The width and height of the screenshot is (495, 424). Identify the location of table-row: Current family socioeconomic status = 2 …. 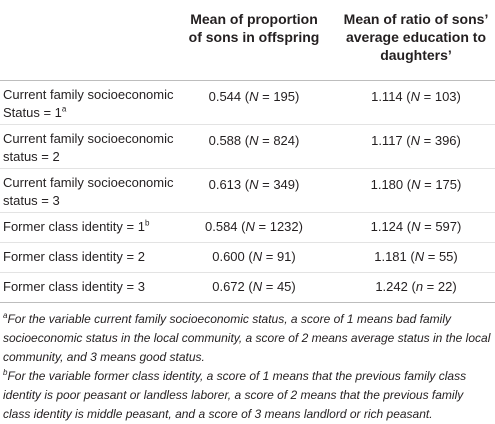
(247, 147).